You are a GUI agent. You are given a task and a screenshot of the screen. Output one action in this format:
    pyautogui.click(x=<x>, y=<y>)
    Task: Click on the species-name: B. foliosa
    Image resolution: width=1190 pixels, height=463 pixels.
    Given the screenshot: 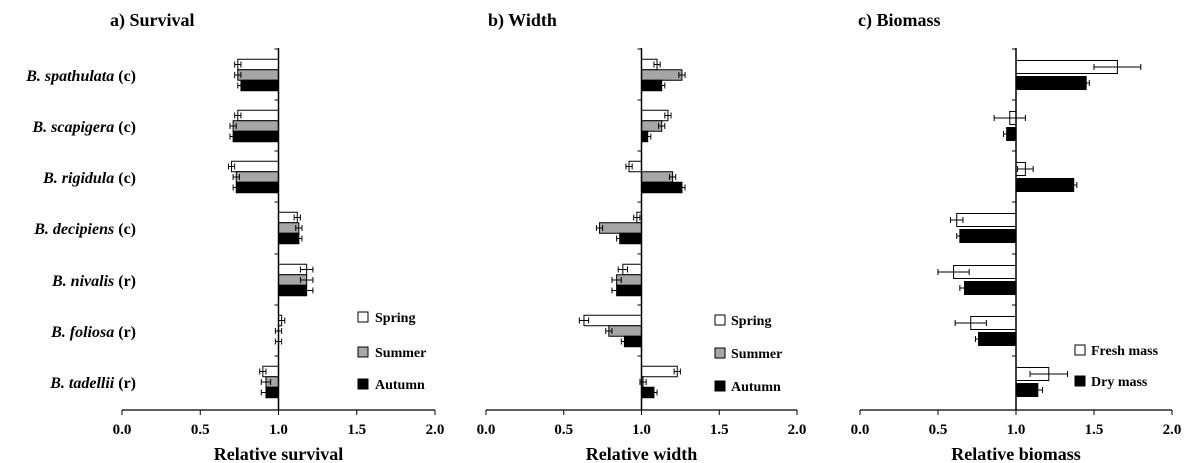 What is the action you would take?
    pyautogui.click(x=84, y=332)
    